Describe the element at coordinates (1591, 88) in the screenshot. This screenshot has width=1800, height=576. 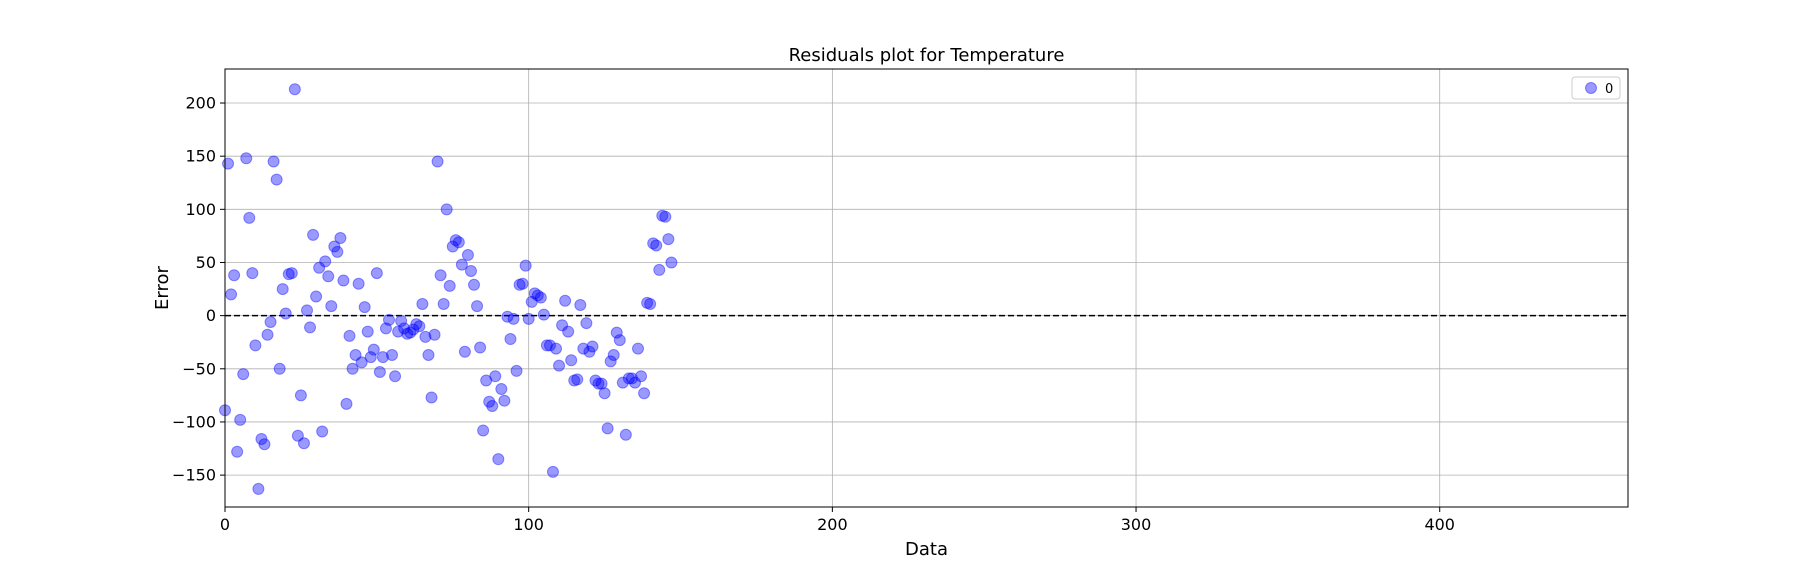
I see `legend-marker` at that location.